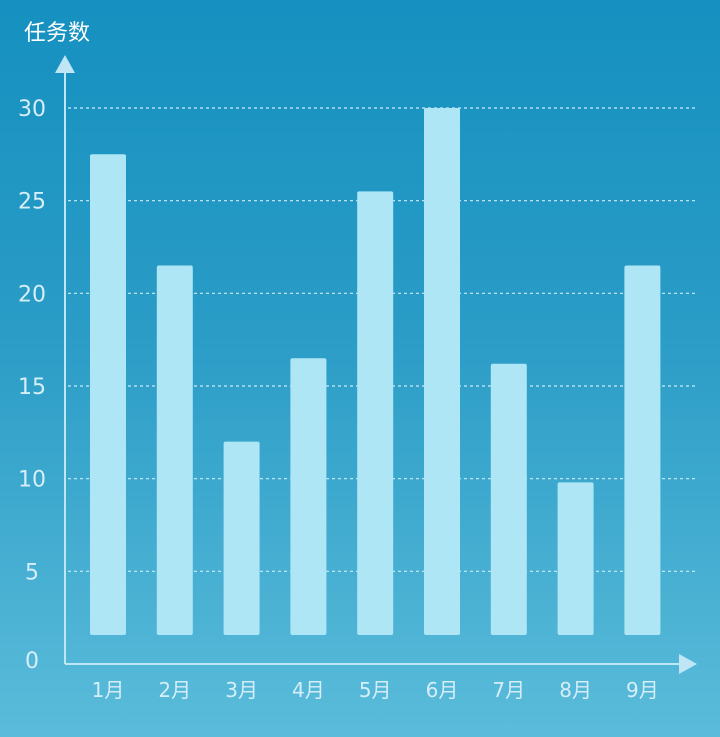  What do you see at coordinates (32, 661) in the screenshot?
I see `y-tick-label: 0` at bounding box center [32, 661].